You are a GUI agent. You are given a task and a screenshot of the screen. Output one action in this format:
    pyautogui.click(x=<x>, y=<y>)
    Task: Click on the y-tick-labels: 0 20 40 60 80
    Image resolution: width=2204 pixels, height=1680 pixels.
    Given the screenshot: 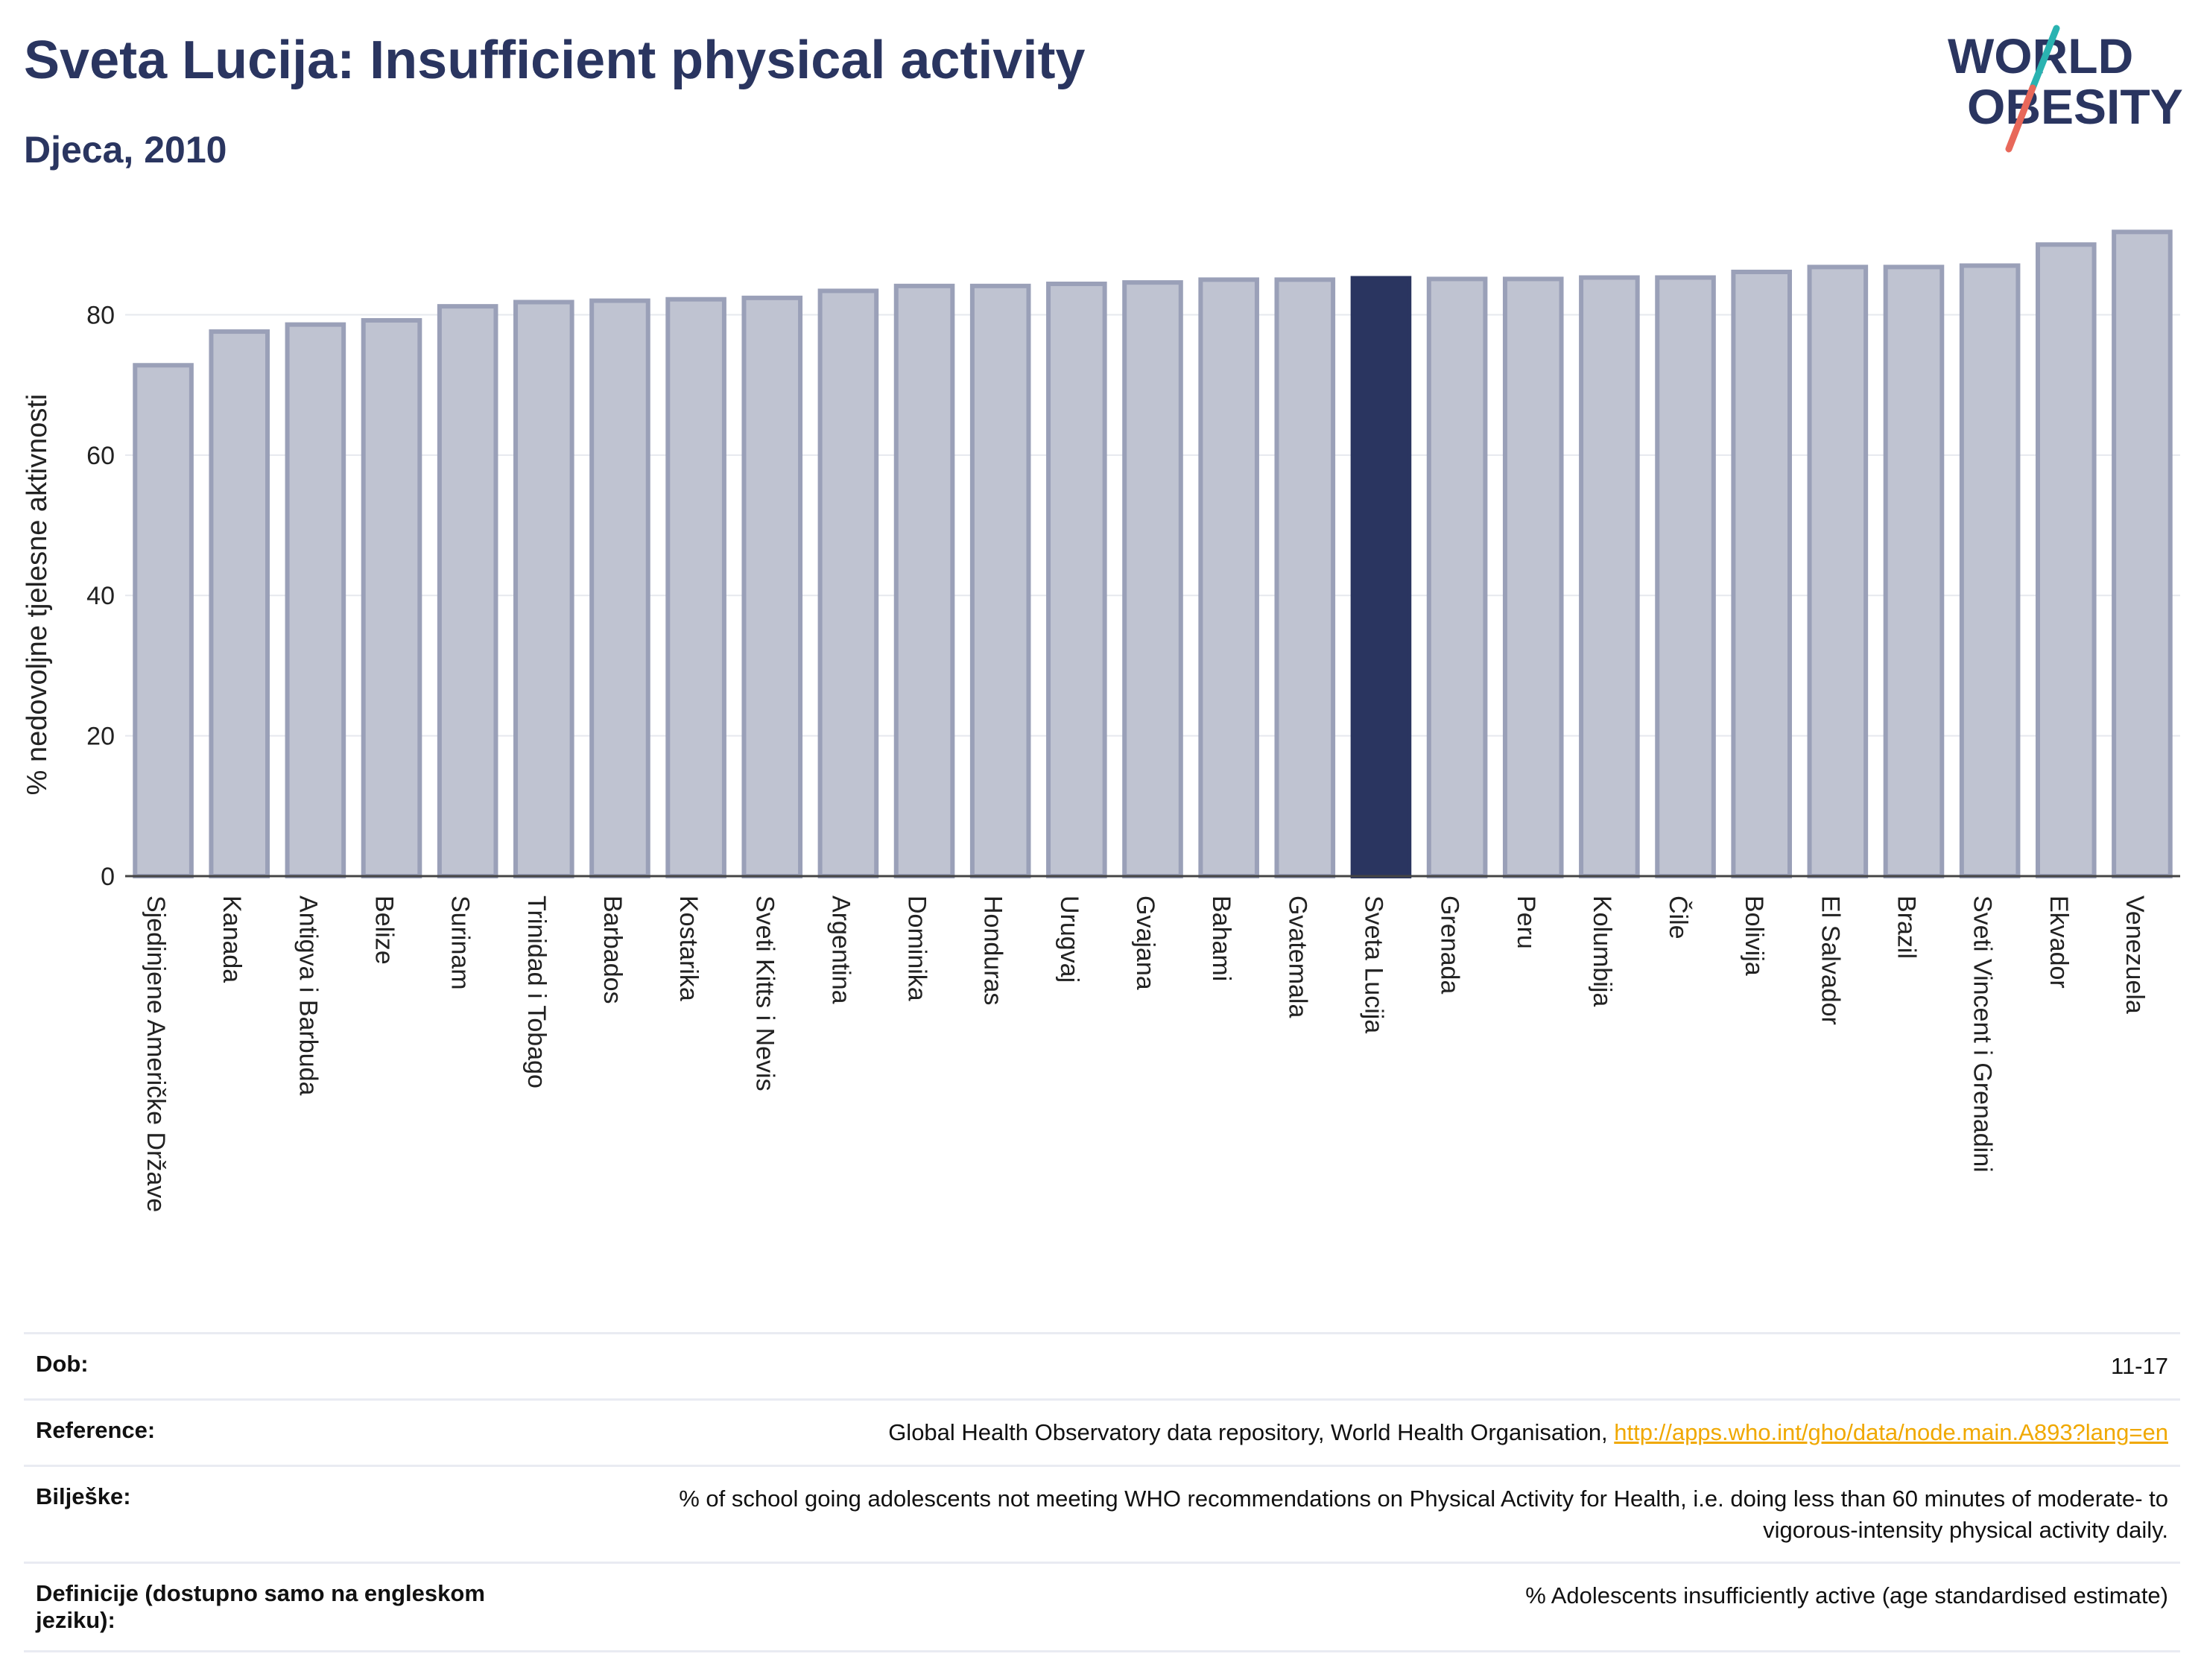 What is the action you would take?
    pyautogui.click(x=100, y=596)
    